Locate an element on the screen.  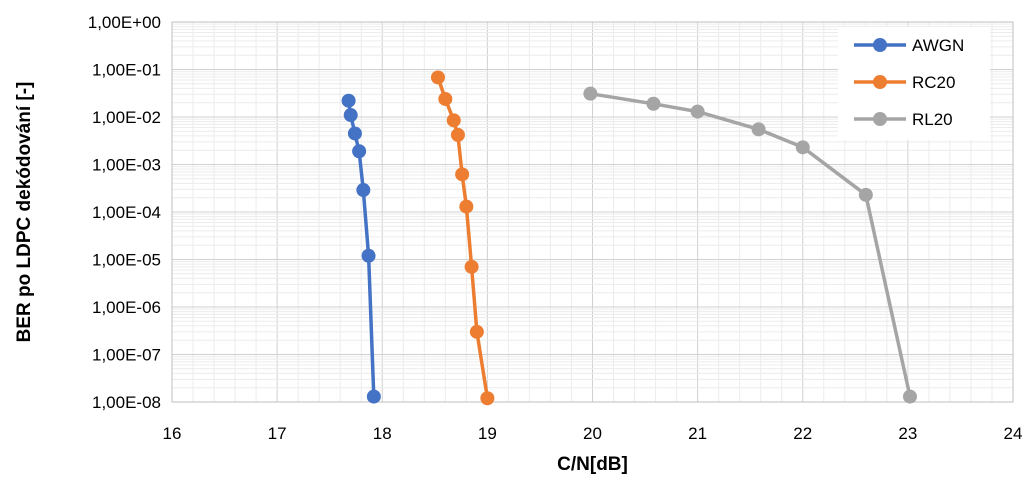
x-tick-label: 20 is located at coordinates (592, 433).